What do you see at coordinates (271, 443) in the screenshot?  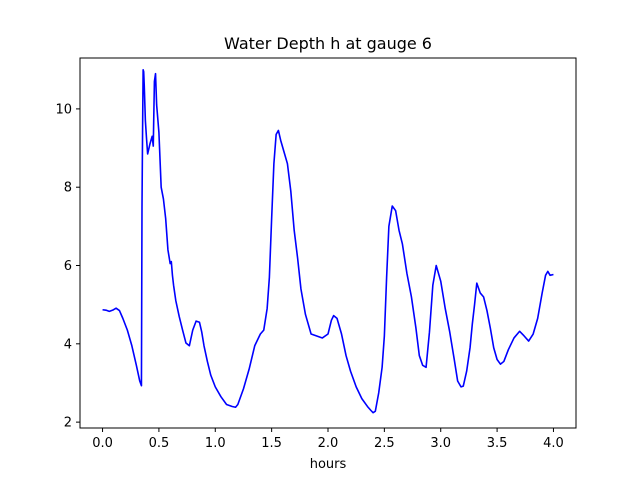 I see `x-tick-label: 1.5` at bounding box center [271, 443].